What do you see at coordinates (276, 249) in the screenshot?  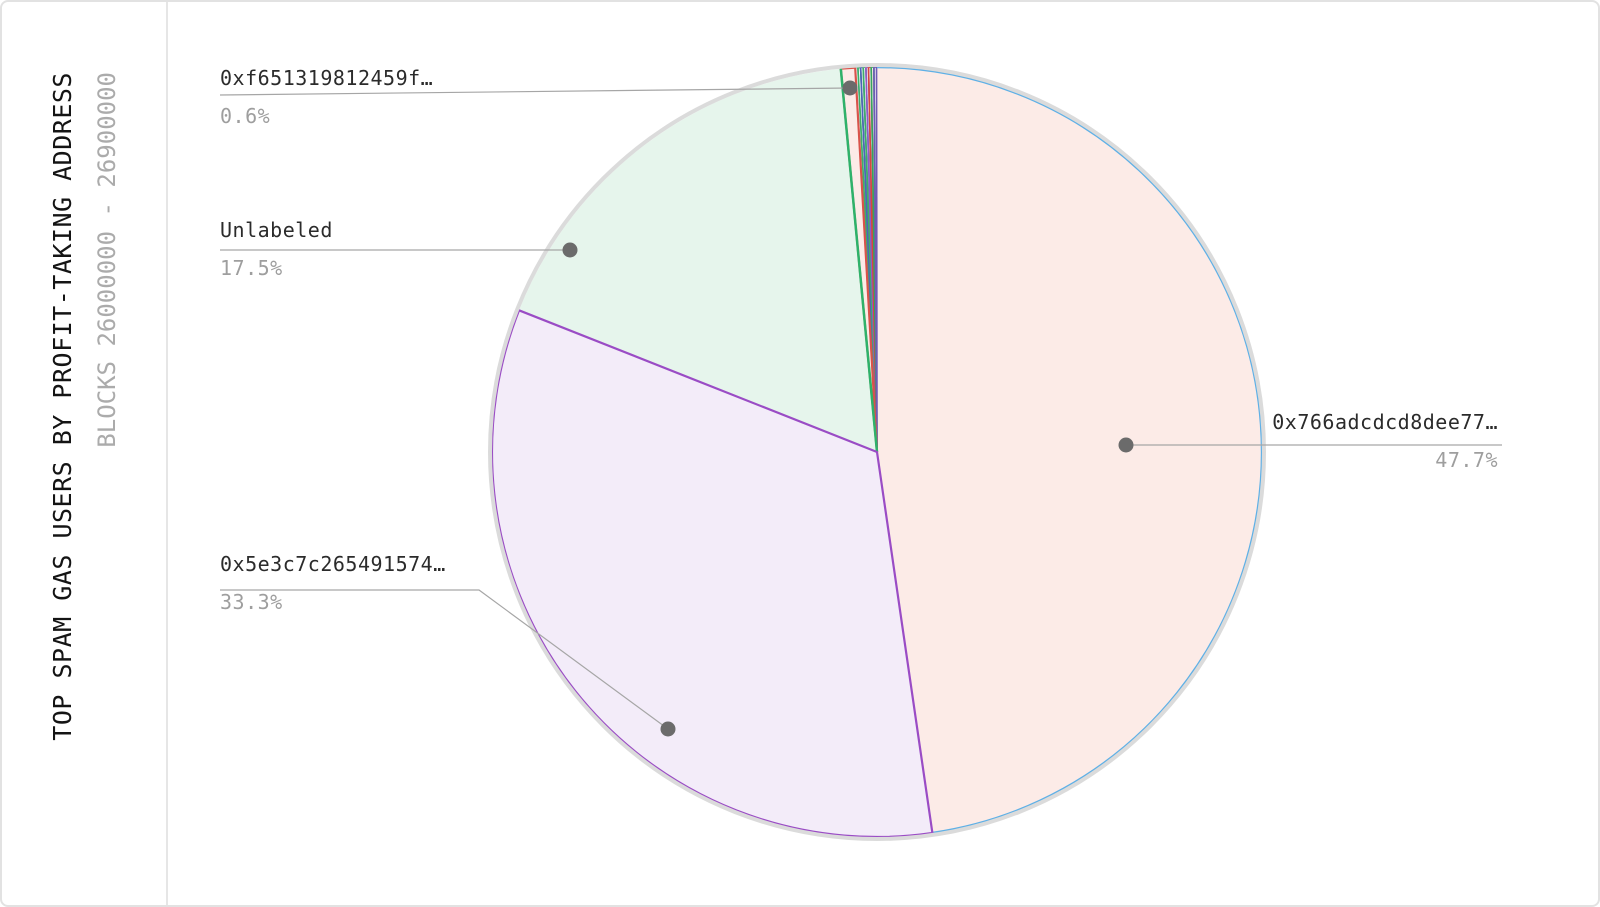 I see `callout-seg-unlabeled: Unlabeled 17.5%` at bounding box center [276, 249].